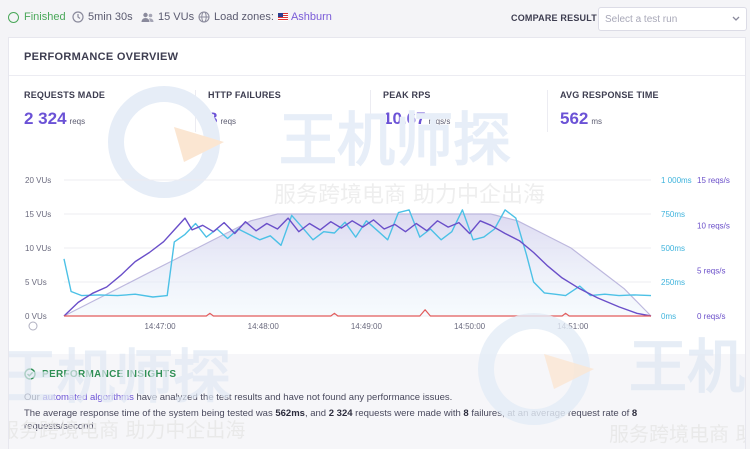 Image resolution: width=750 pixels, height=449 pixels. What do you see at coordinates (711, 271) in the screenshot?
I see `y-right-rps-tick-label: 5 reqs/s` at bounding box center [711, 271].